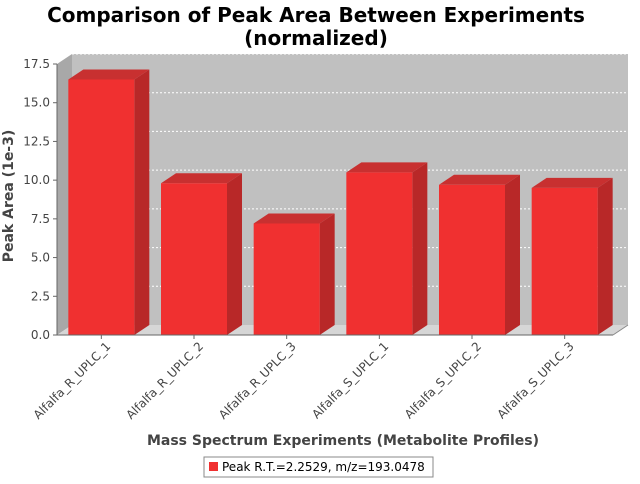 Image resolution: width=640 pixels, height=484 pixels. What do you see at coordinates (443, 380) in the screenshot?
I see `x-tick-label: Alfalfa_S_UPLC_2` at bounding box center [443, 380].